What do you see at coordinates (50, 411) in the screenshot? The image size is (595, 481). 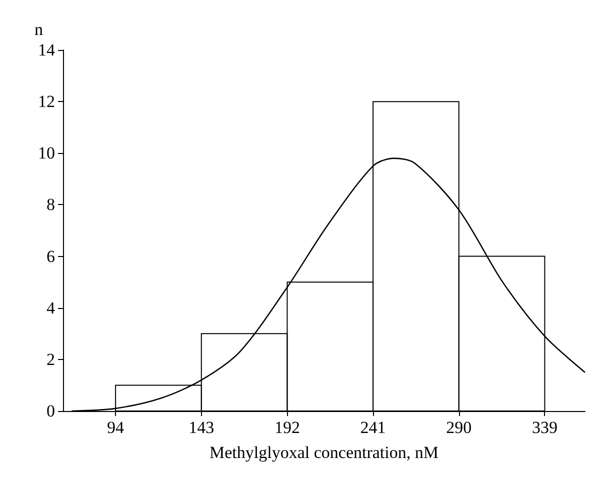 I see `y-tick-label: 0` at bounding box center [50, 411].